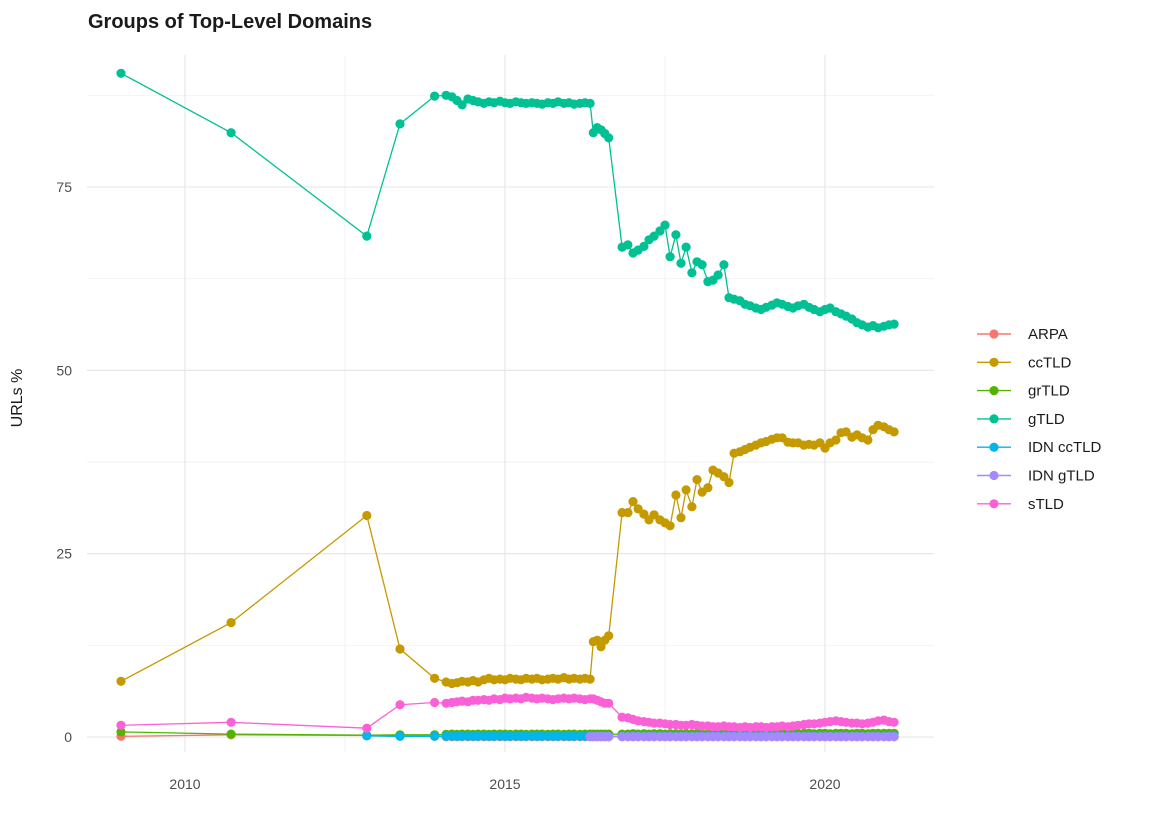 The height and width of the screenshot is (827, 1164). Describe the element at coordinates (1061, 476) in the screenshot. I see `legend-label: IDN gTLD` at that location.